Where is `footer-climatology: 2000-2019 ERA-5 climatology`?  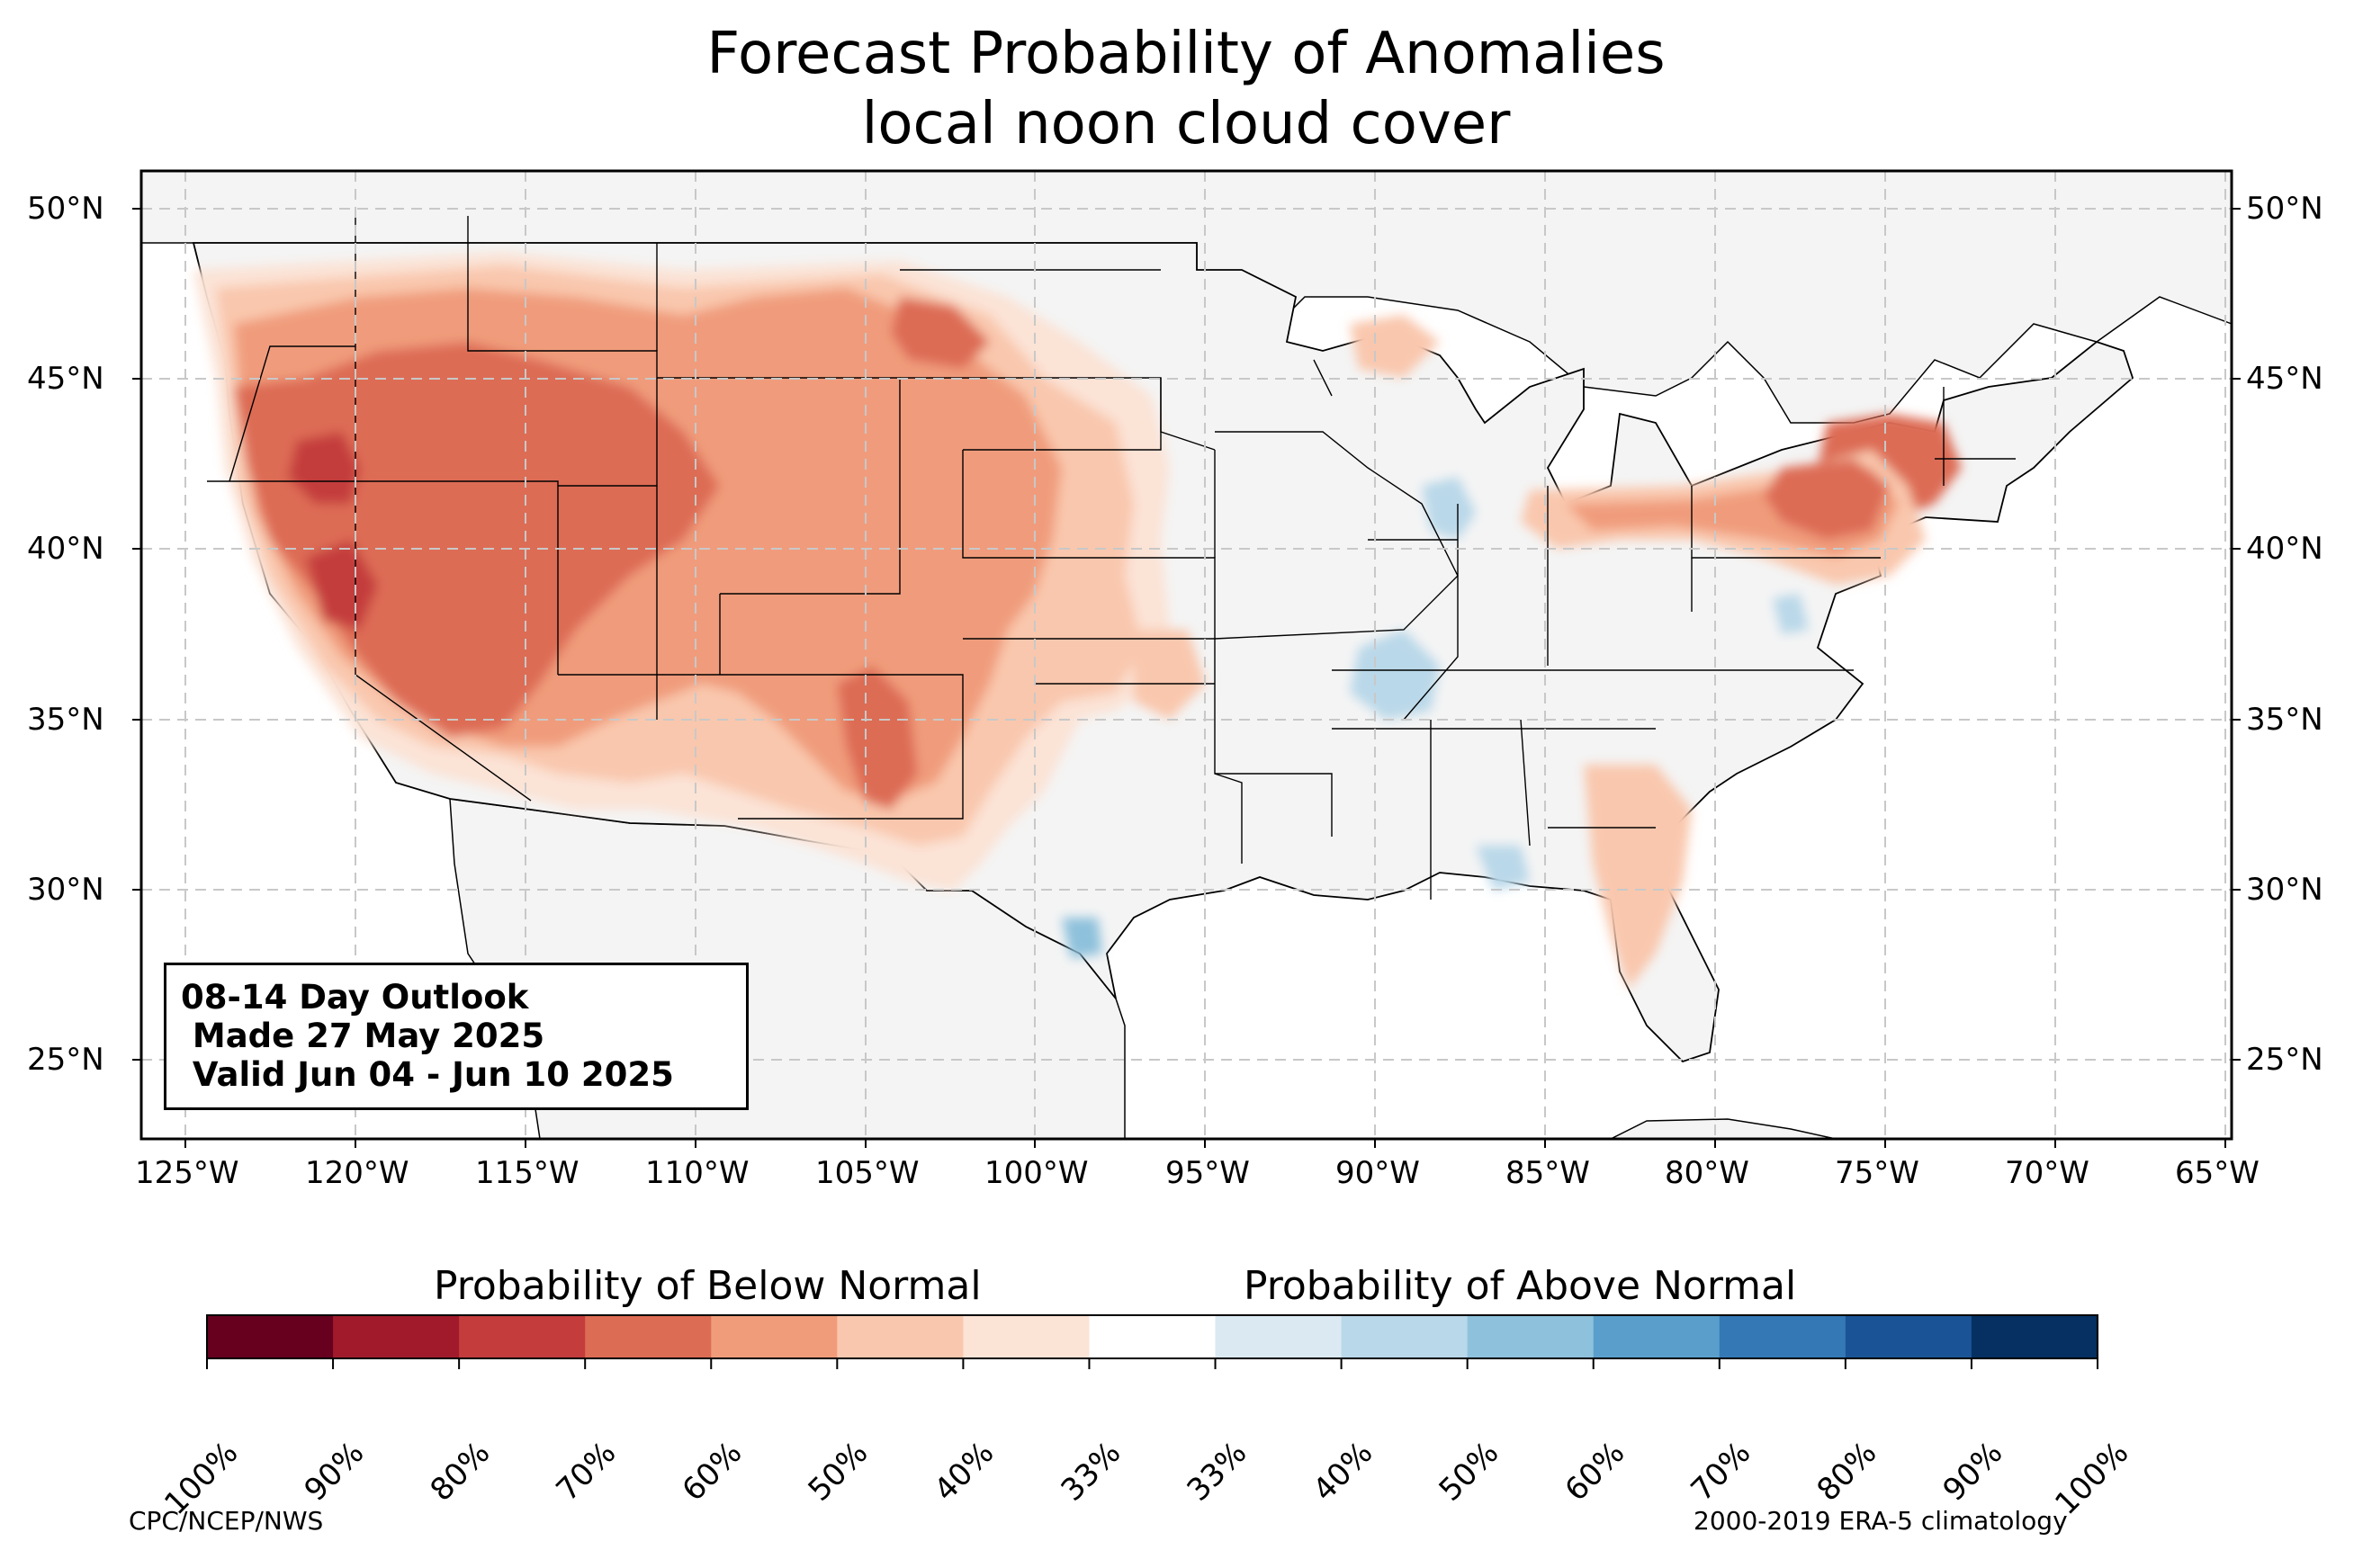 footer-climatology: 2000-2019 ERA-5 climatology is located at coordinates (1881, 1521).